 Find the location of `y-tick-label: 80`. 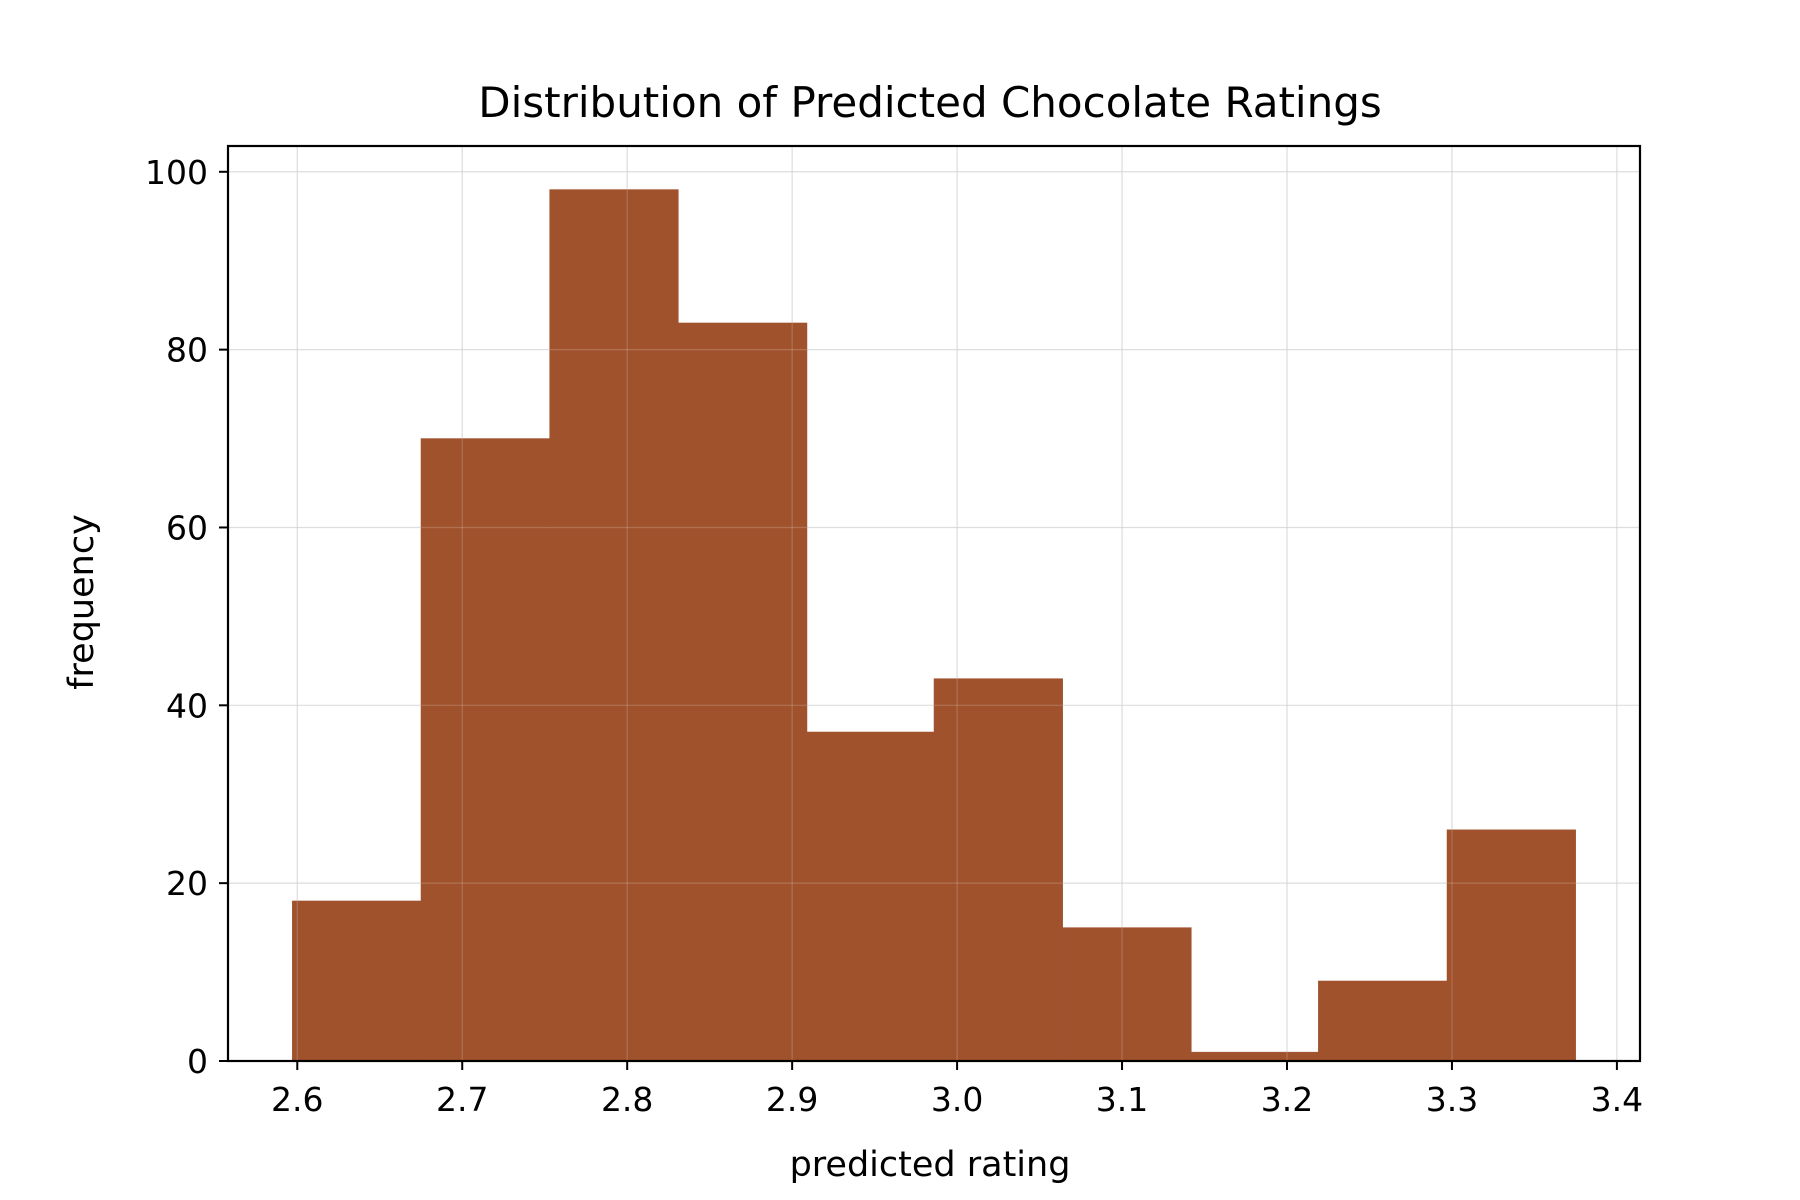

y-tick-label: 80 is located at coordinates (187, 350).